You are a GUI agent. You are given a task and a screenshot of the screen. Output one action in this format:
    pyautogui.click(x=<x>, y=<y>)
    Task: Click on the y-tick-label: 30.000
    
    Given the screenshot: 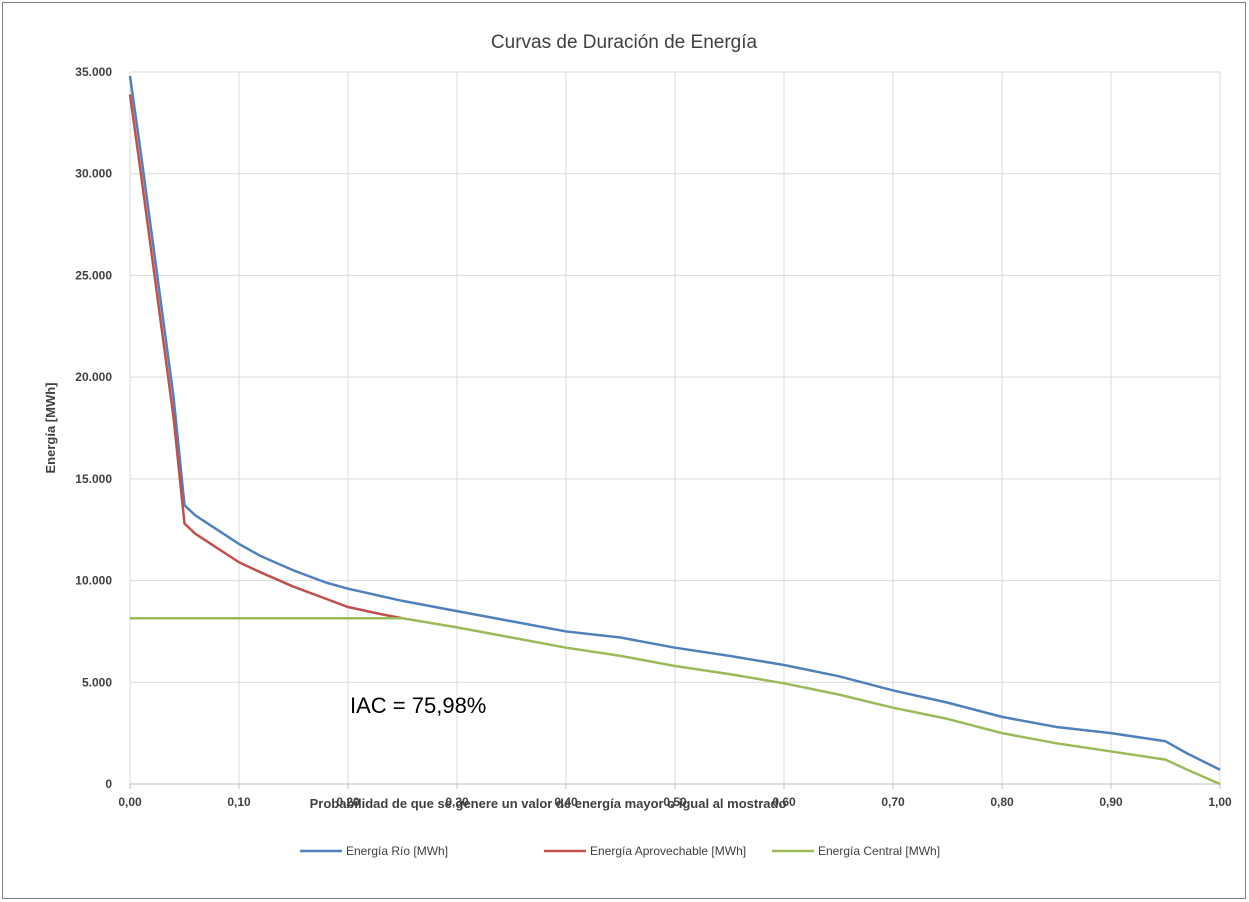 What is the action you would take?
    pyautogui.click(x=93, y=174)
    